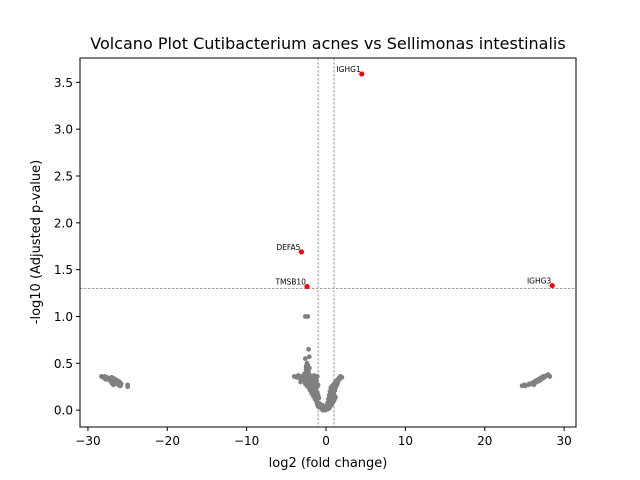 The image size is (640, 480). Describe the element at coordinates (328, 463) in the screenshot. I see `x-axis-label: log2 (fold change)` at that location.